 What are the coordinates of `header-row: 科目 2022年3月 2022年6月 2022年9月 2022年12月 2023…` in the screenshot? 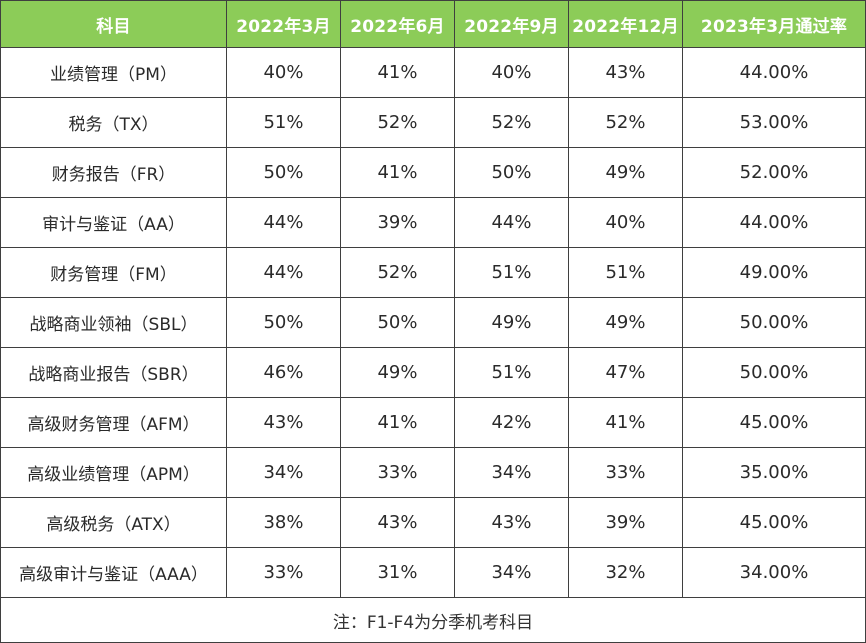 It's located at (433, 24).